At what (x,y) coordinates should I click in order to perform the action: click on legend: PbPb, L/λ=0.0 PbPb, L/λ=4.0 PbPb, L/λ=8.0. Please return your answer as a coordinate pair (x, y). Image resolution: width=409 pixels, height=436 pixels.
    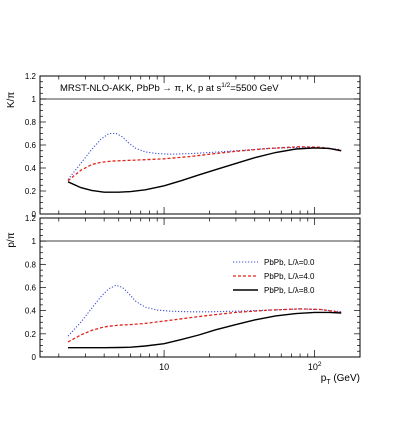
    Looking at the image, I should click on (274, 276).